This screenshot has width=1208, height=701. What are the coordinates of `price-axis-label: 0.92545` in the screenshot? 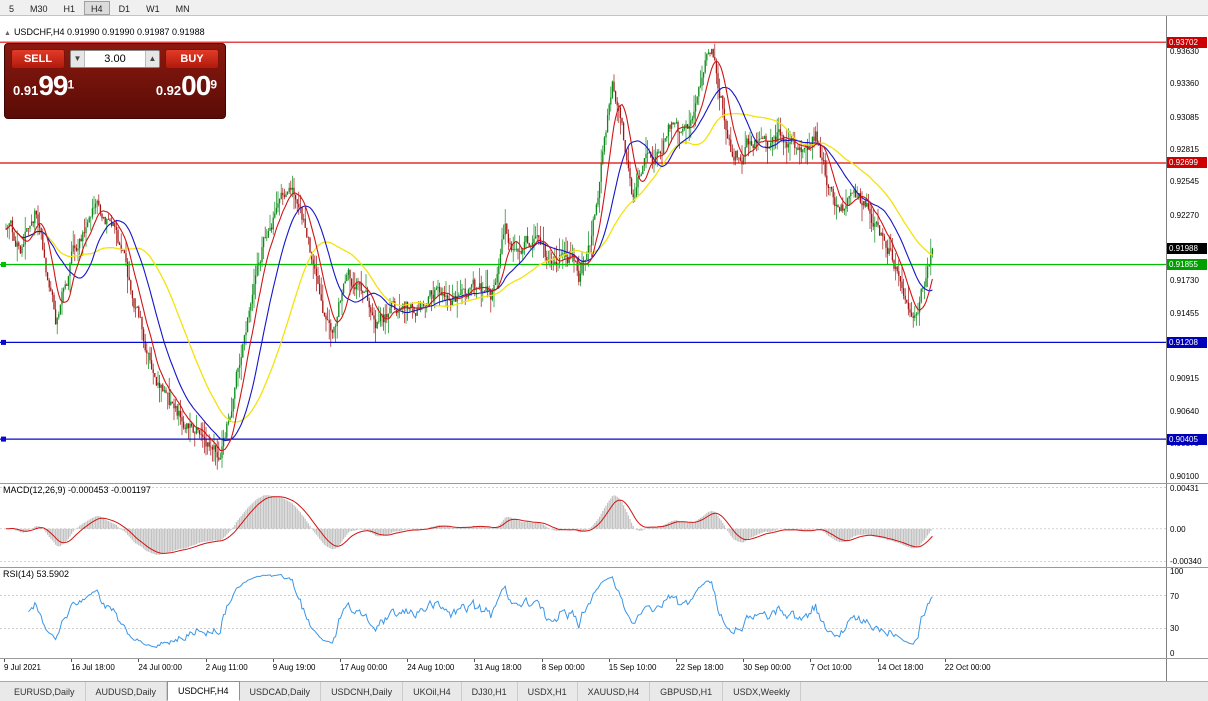 It's located at (1184, 182).